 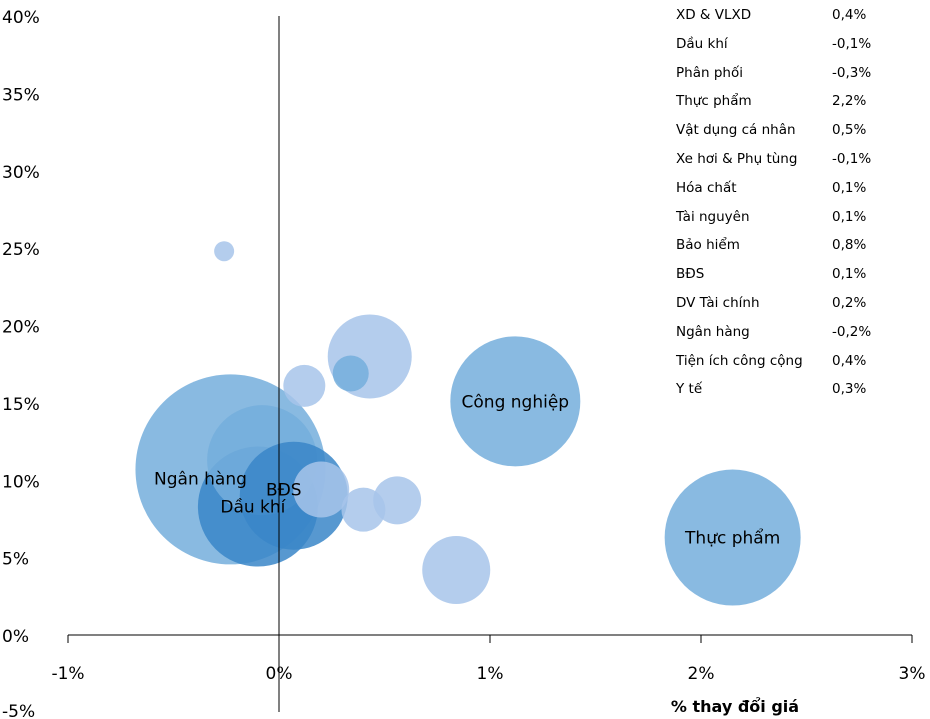 I want to click on y-tick-label: 25%, so click(x=21, y=250).